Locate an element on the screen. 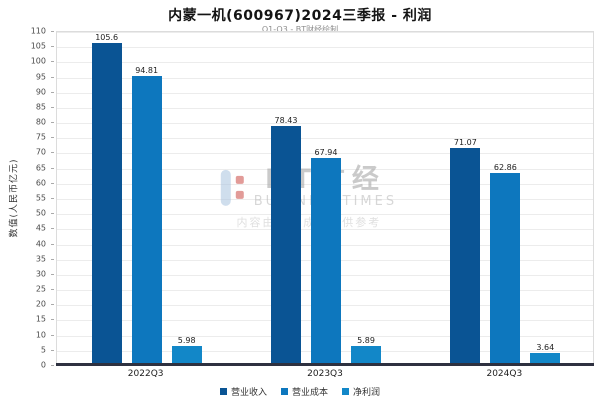 This screenshot has height=400, width=600. legend-item-营业成本: 营业成本 is located at coordinates (304, 391).